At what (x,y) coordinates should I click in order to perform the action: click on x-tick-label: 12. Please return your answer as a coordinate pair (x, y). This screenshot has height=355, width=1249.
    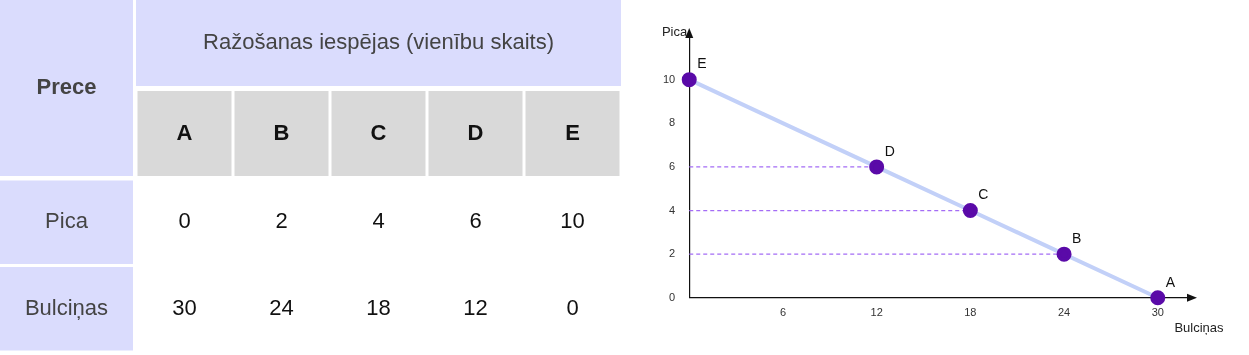
    Looking at the image, I should click on (876, 312).